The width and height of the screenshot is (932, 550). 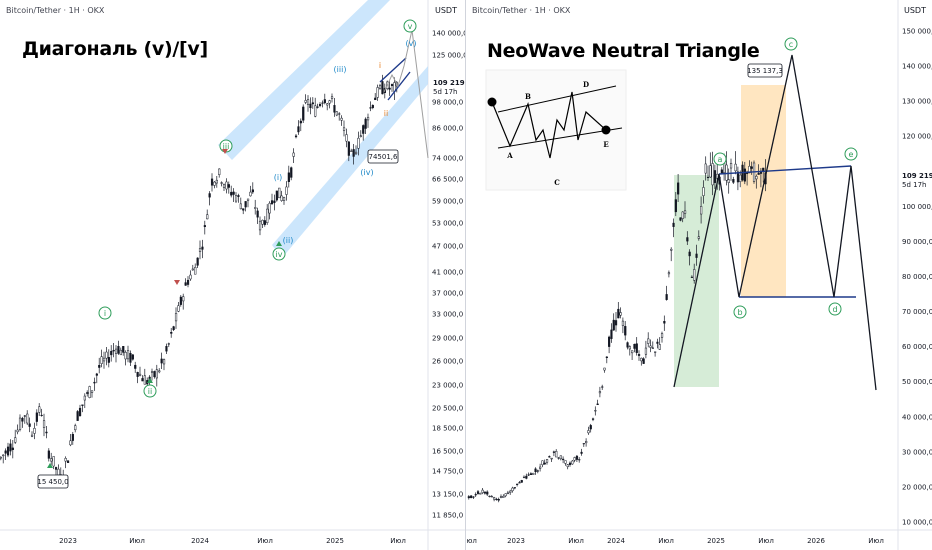 I want to click on right-wave-c-label-text: c, so click(x=791, y=44).